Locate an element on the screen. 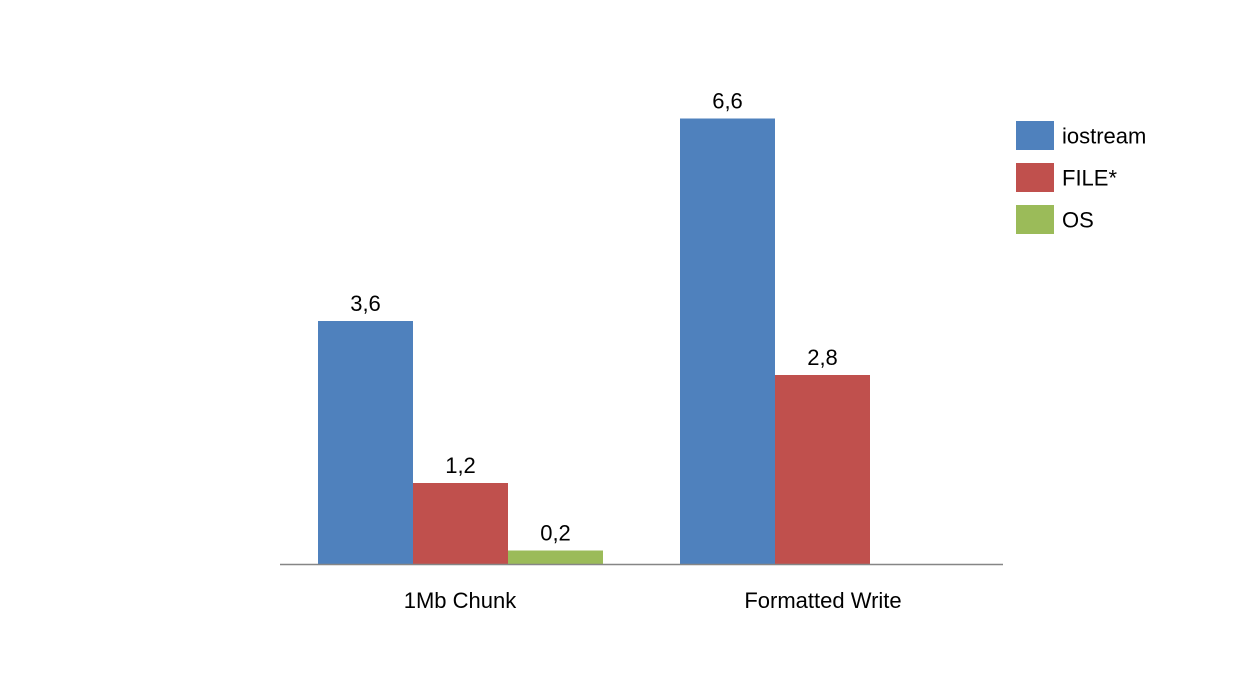 This screenshot has height=680, width=1240. legend-label-file: FILE* is located at coordinates (1089, 178).